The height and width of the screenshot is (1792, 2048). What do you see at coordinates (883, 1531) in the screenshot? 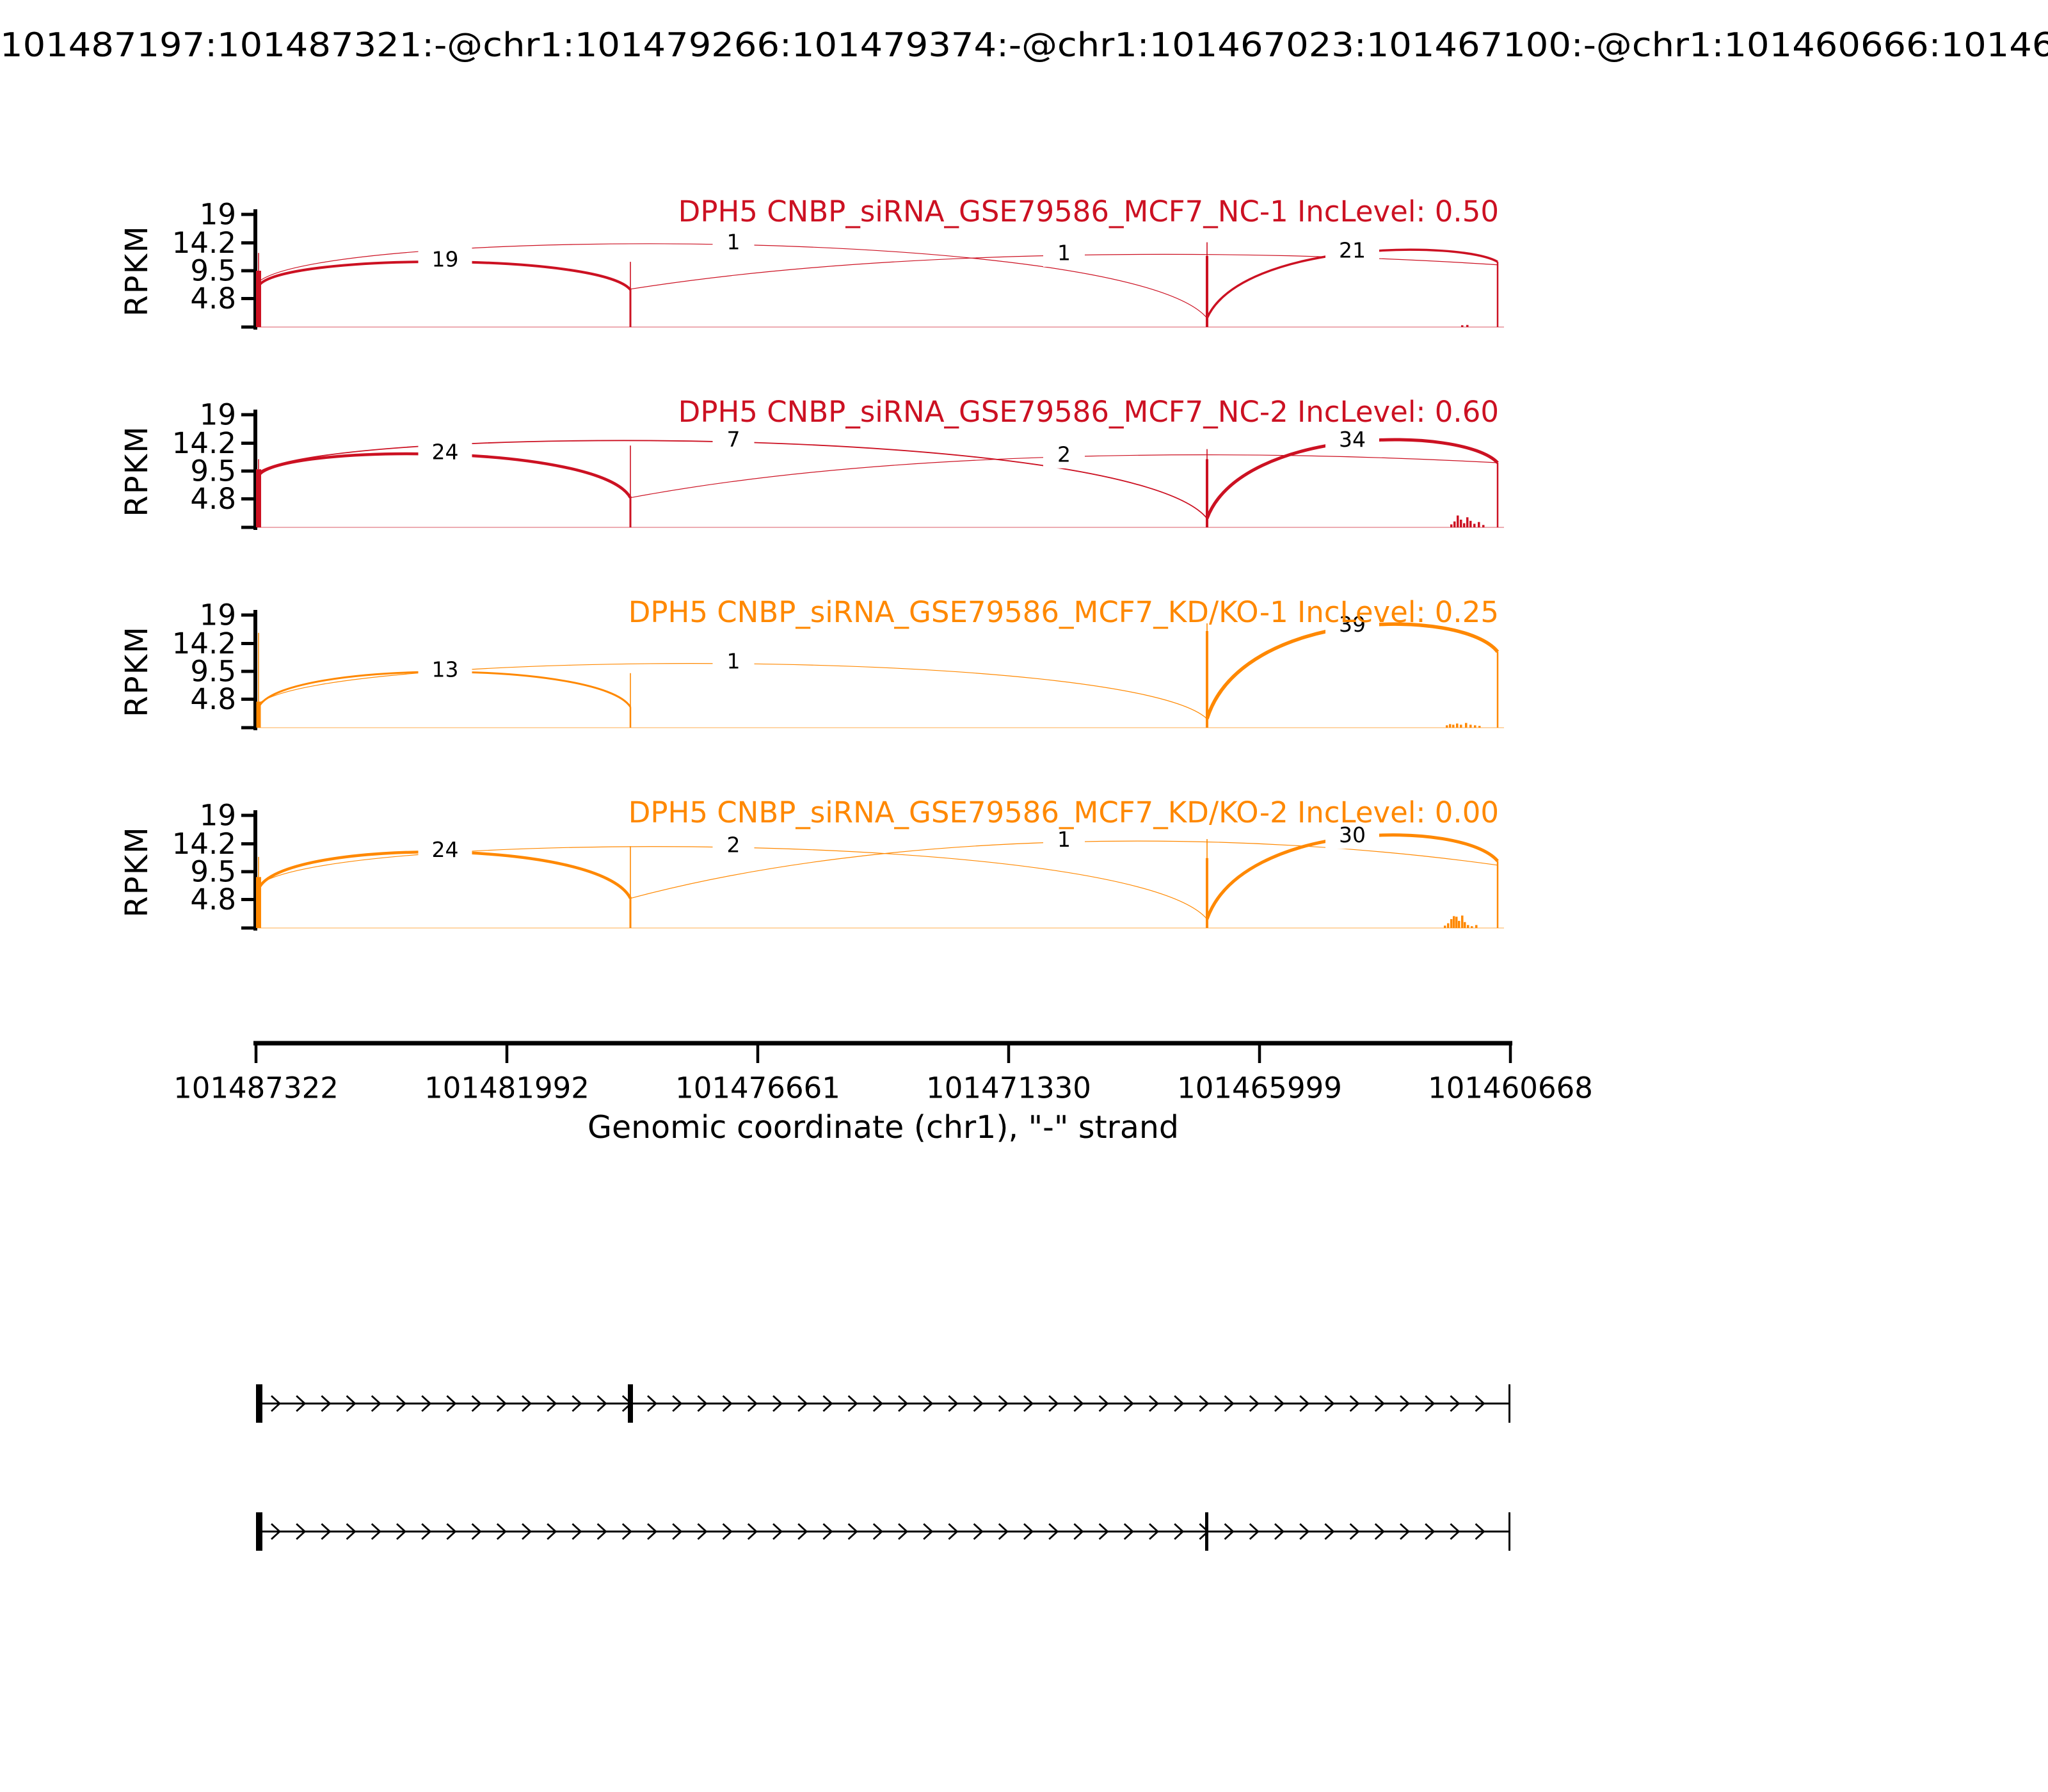
I see `skipping-isoform` at bounding box center [883, 1531].